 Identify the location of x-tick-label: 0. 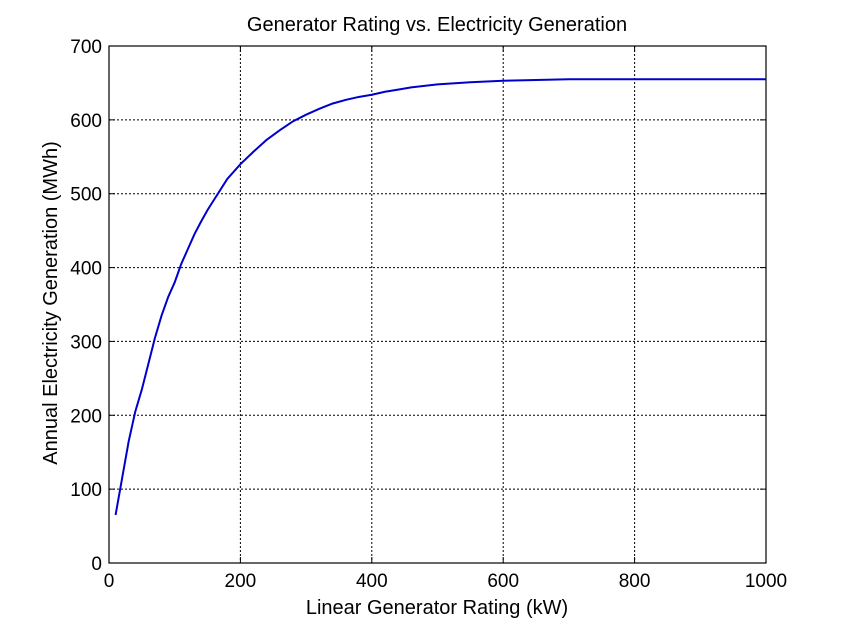
(109, 581).